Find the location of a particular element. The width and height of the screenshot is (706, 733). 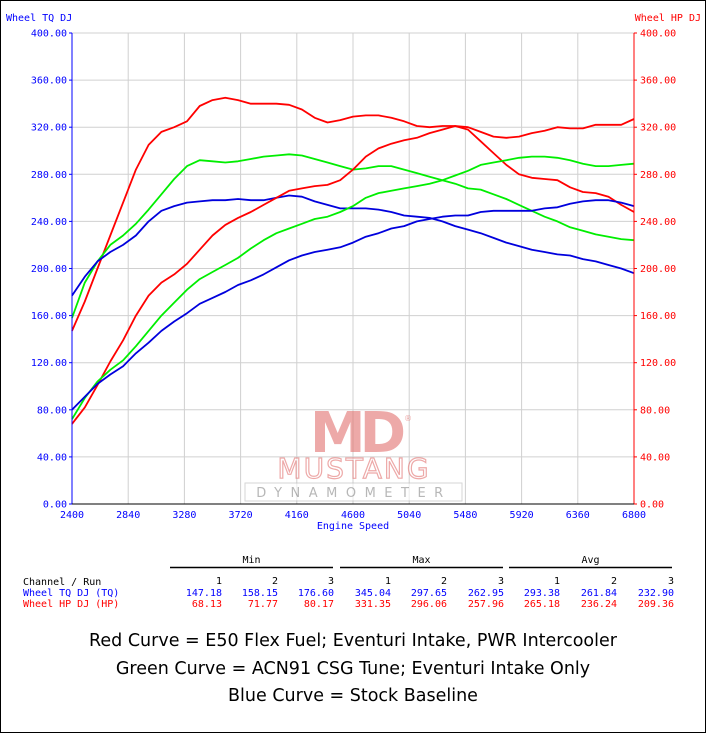

y-tick-label-left: 400.00 is located at coordinates (49, 34).